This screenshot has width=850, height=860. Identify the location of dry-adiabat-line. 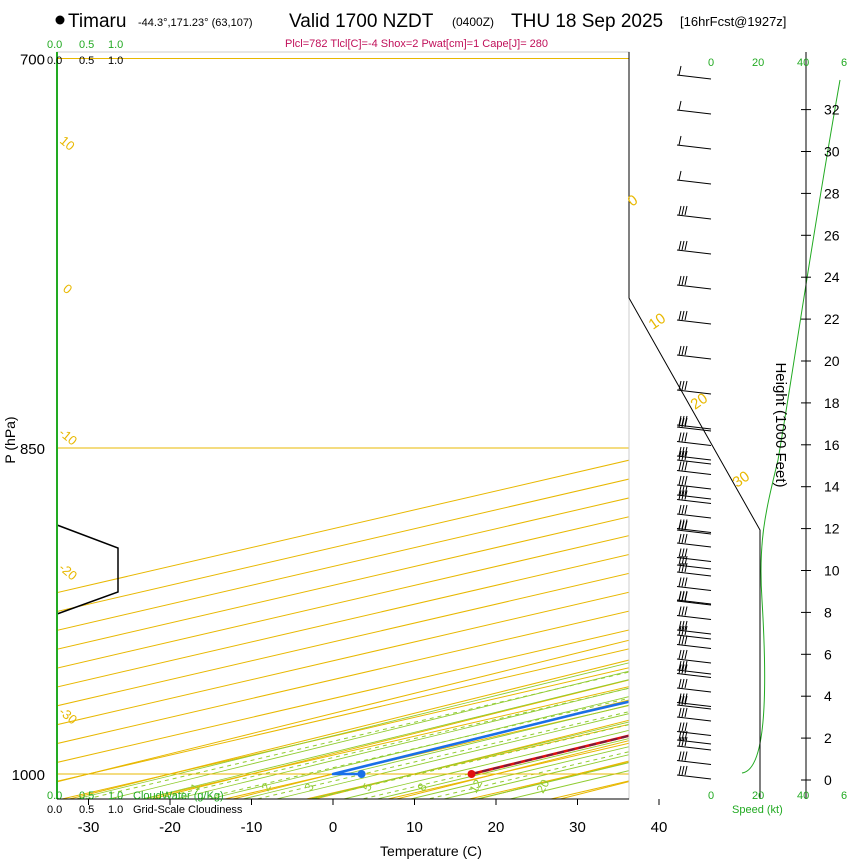
(511, 769).